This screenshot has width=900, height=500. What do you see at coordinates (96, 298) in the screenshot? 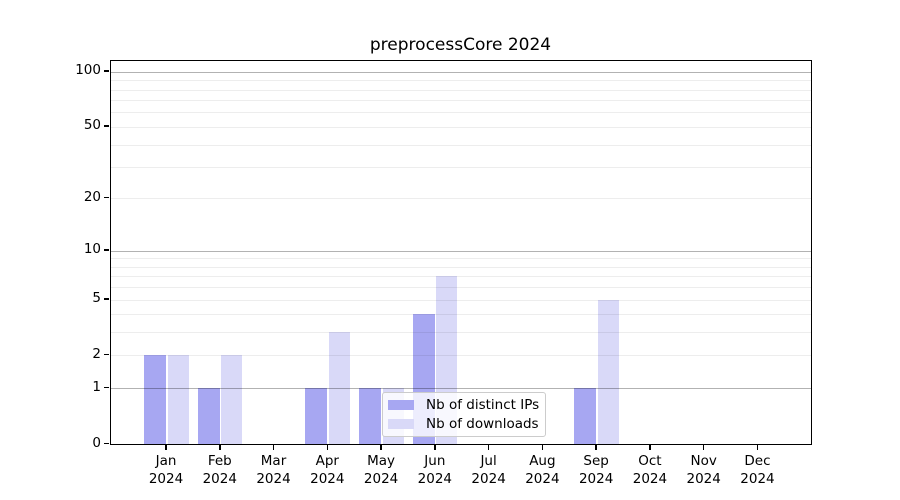
I see `y-tick-label-5: 5` at bounding box center [96, 298].